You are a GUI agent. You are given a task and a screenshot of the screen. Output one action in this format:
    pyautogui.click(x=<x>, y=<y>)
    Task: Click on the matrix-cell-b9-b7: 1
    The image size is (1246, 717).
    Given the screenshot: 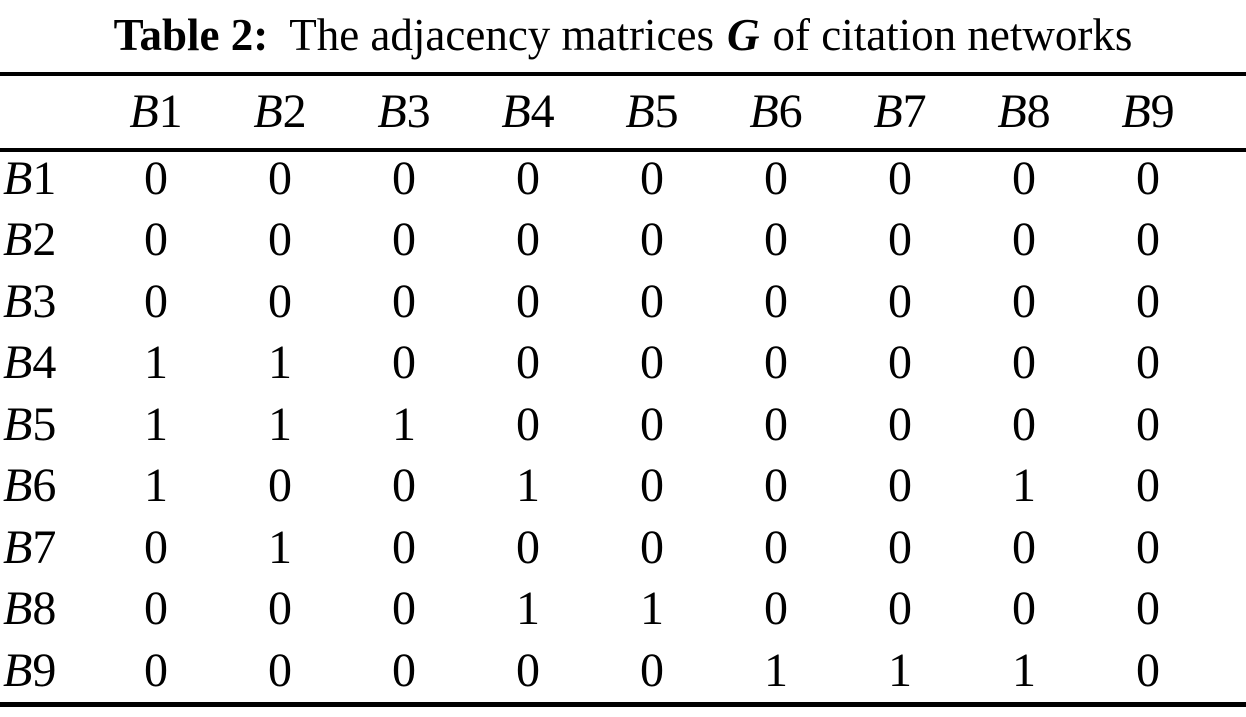 What is the action you would take?
    pyautogui.click(x=900, y=670)
    